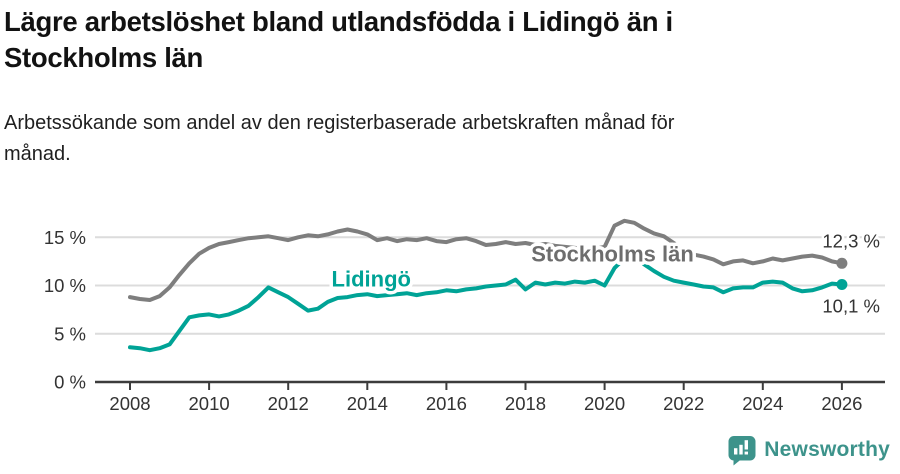  What do you see at coordinates (604, 403) in the screenshot?
I see `x-tick-label: 2020` at bounding box center [604, 403].